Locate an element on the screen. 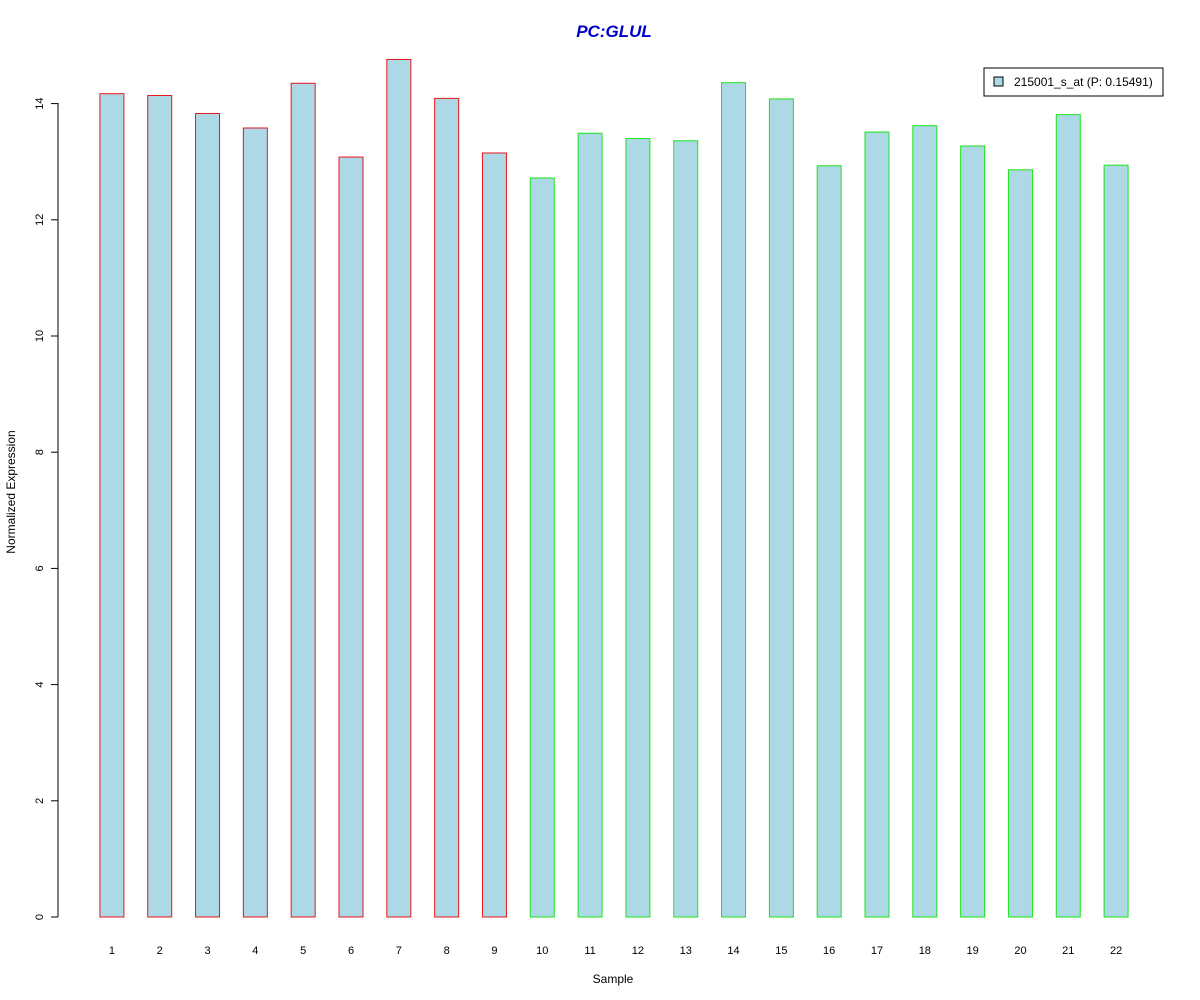 The image size is (1200, 1000). x-tick-label: 6 is located at coordinates (351, 951).